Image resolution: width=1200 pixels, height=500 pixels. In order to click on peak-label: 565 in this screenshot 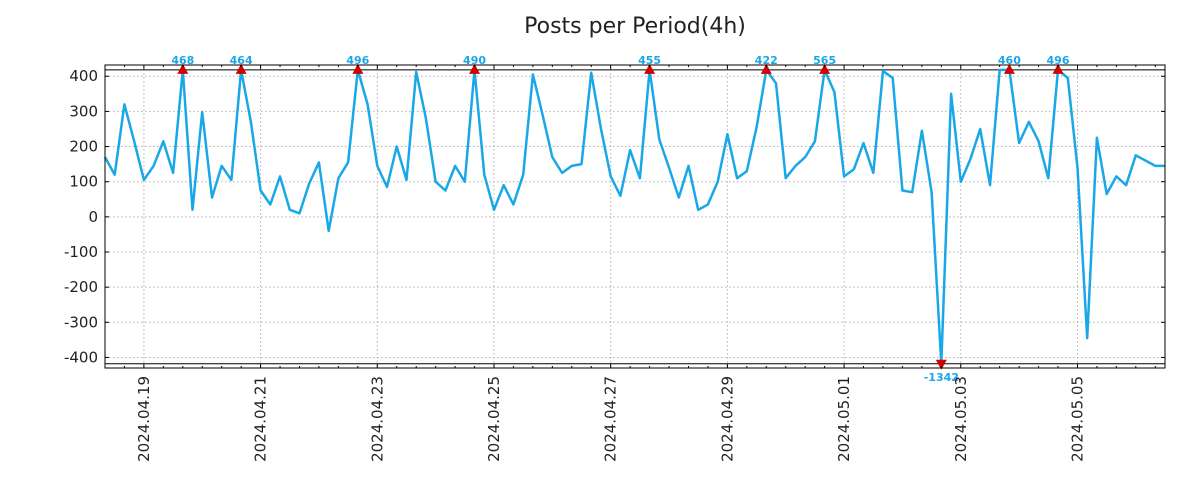, I will do `click(824, 60)`.